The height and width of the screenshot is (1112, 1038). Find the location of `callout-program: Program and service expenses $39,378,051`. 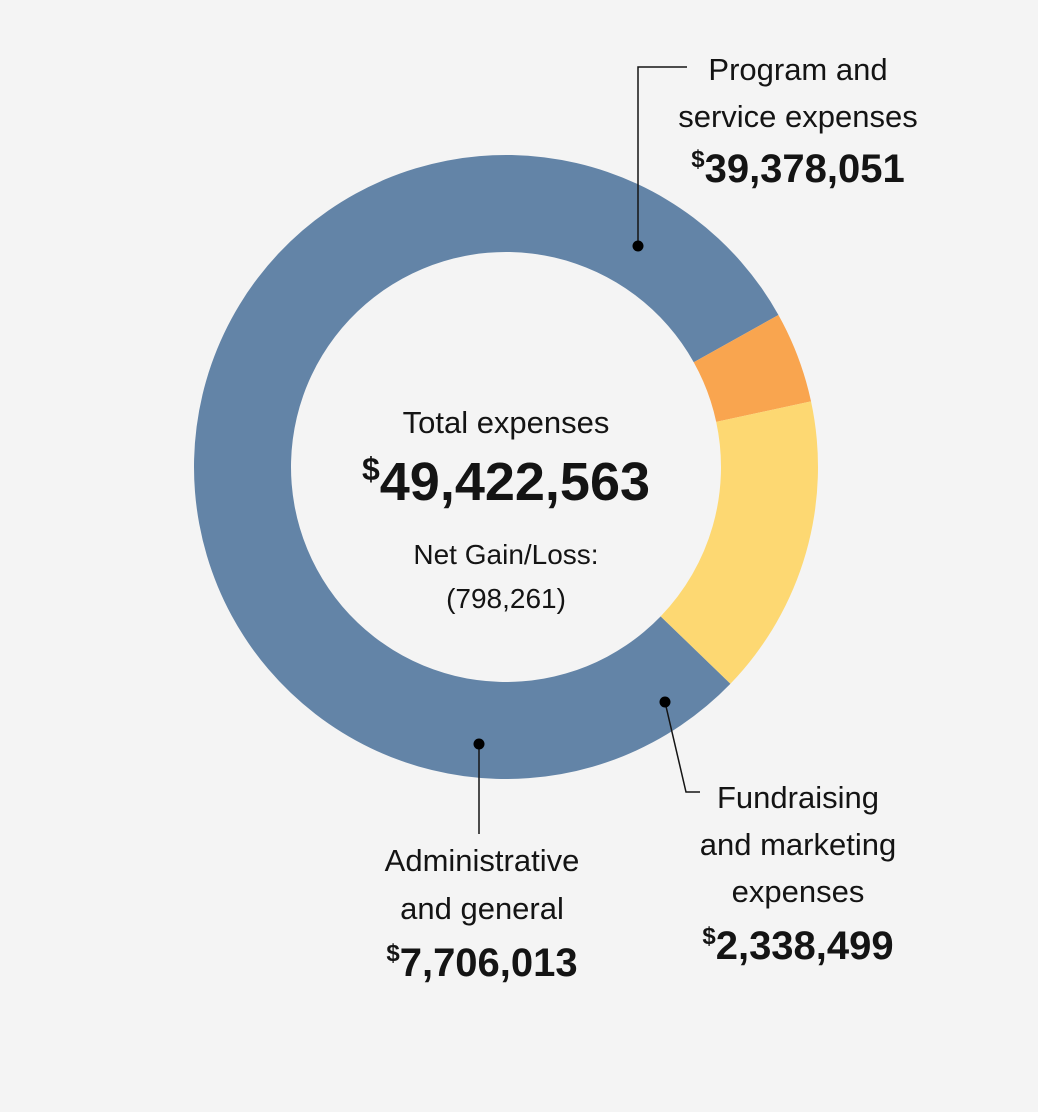

callout-program: Program and service expenses $39,378,051 is located at coordinates (775, 152).